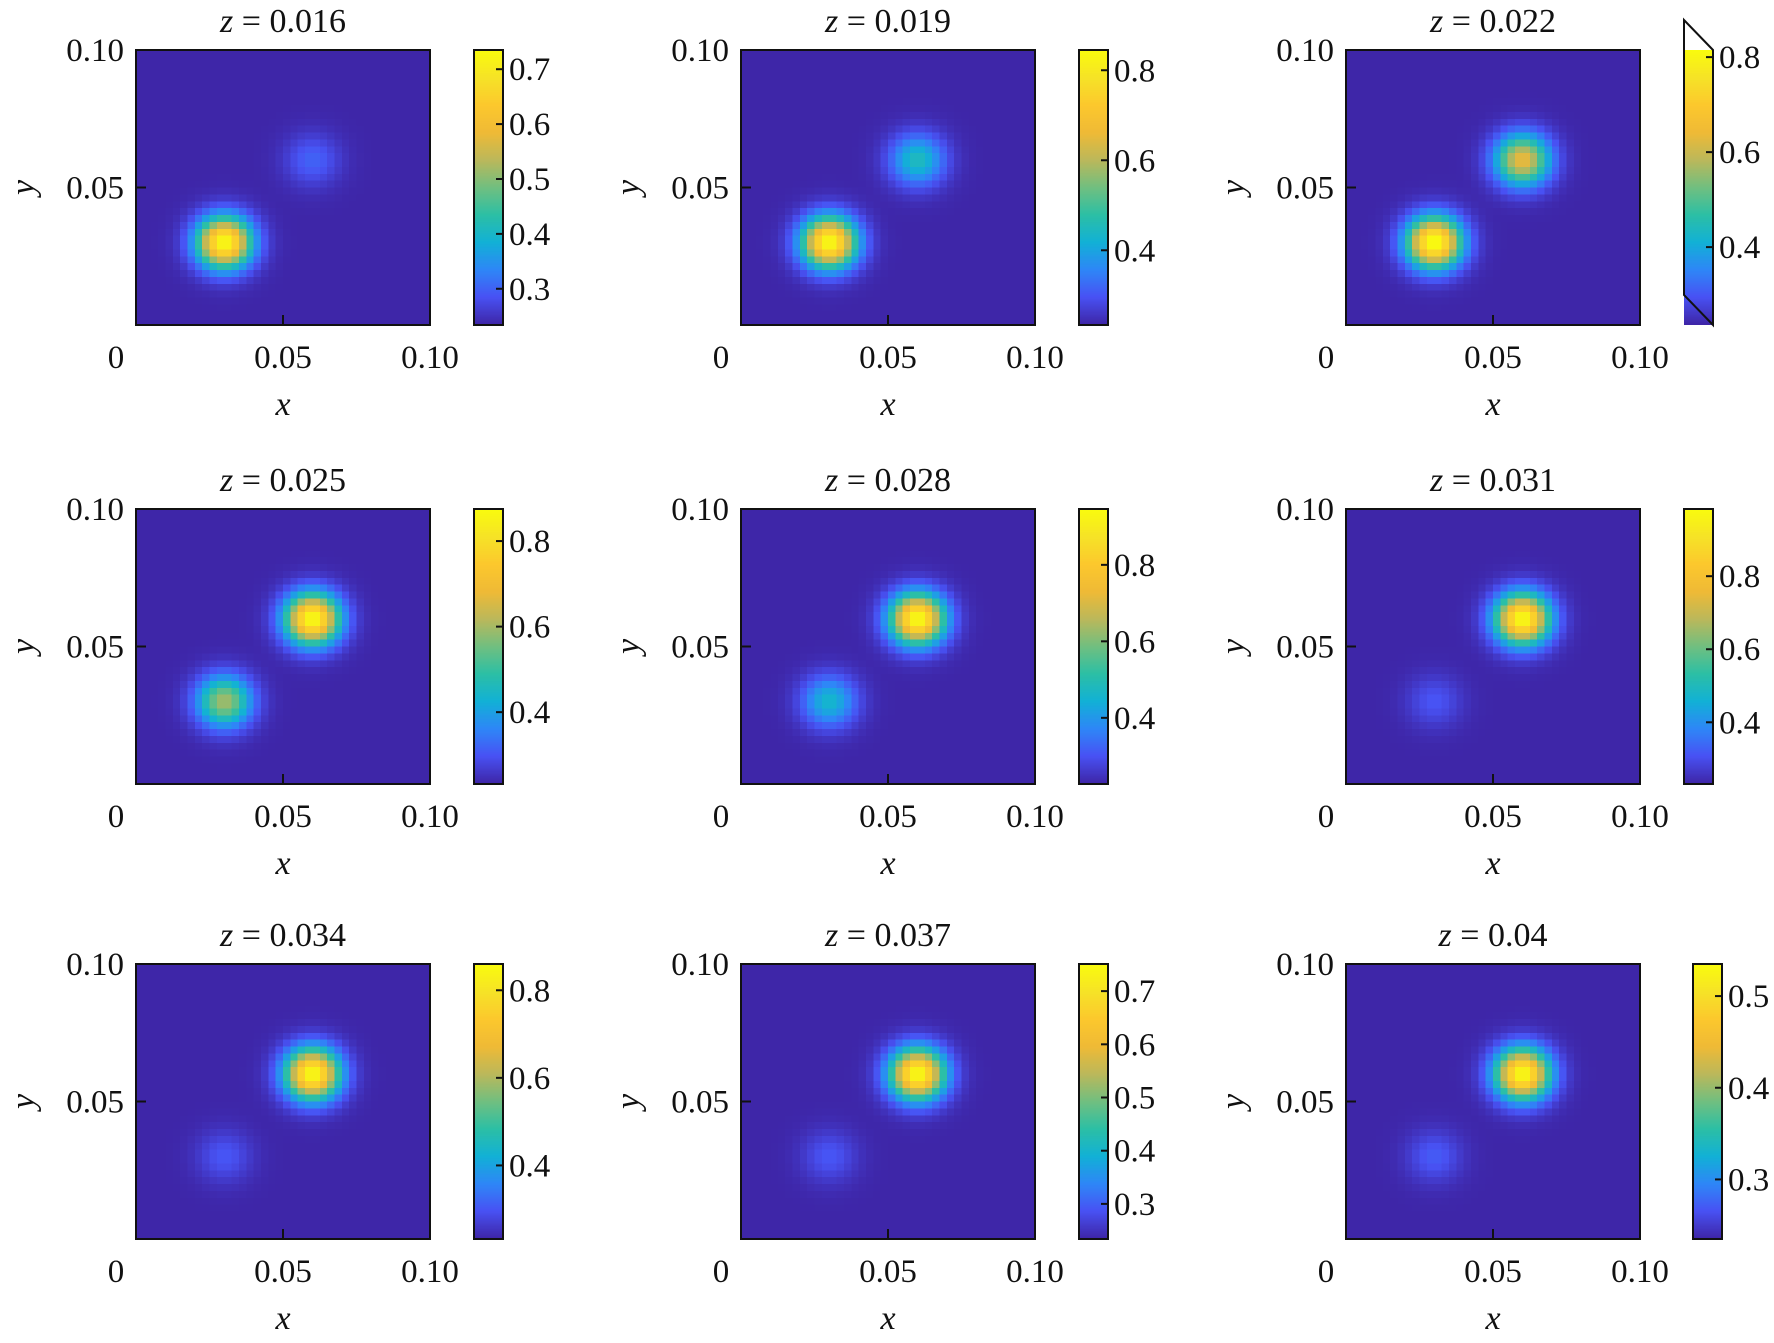  I want to click on heatmap-panel: z = 0.022 0.05 0.10 0 0.05 0.10 x y 0.4 0.6 0.8, so click(1492, 227).